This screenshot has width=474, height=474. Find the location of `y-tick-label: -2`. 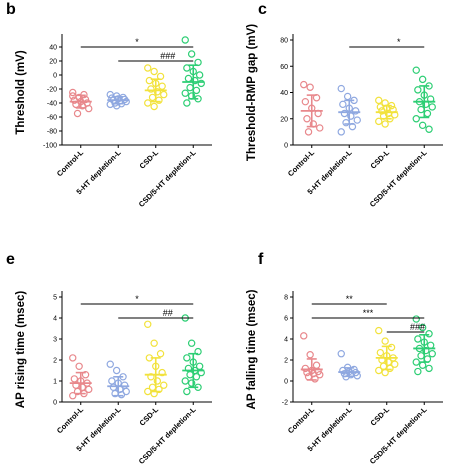

y-tick-label: -2 is located at coordinates (285, 403).